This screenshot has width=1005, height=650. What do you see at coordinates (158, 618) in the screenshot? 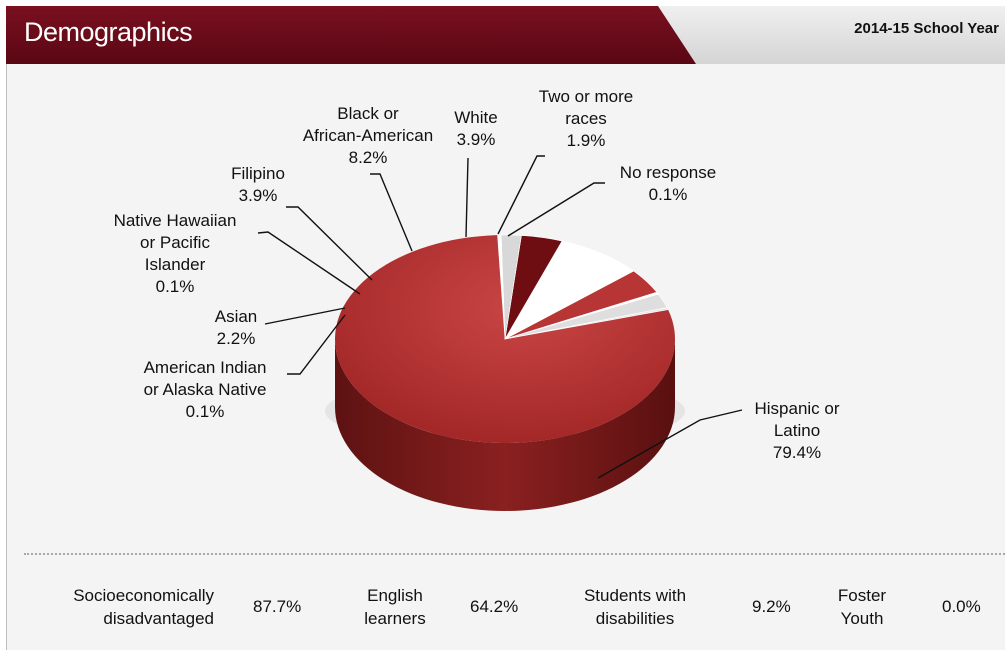
I see `stat-label-line: disadvantaged` at bounding box center [158, 618].